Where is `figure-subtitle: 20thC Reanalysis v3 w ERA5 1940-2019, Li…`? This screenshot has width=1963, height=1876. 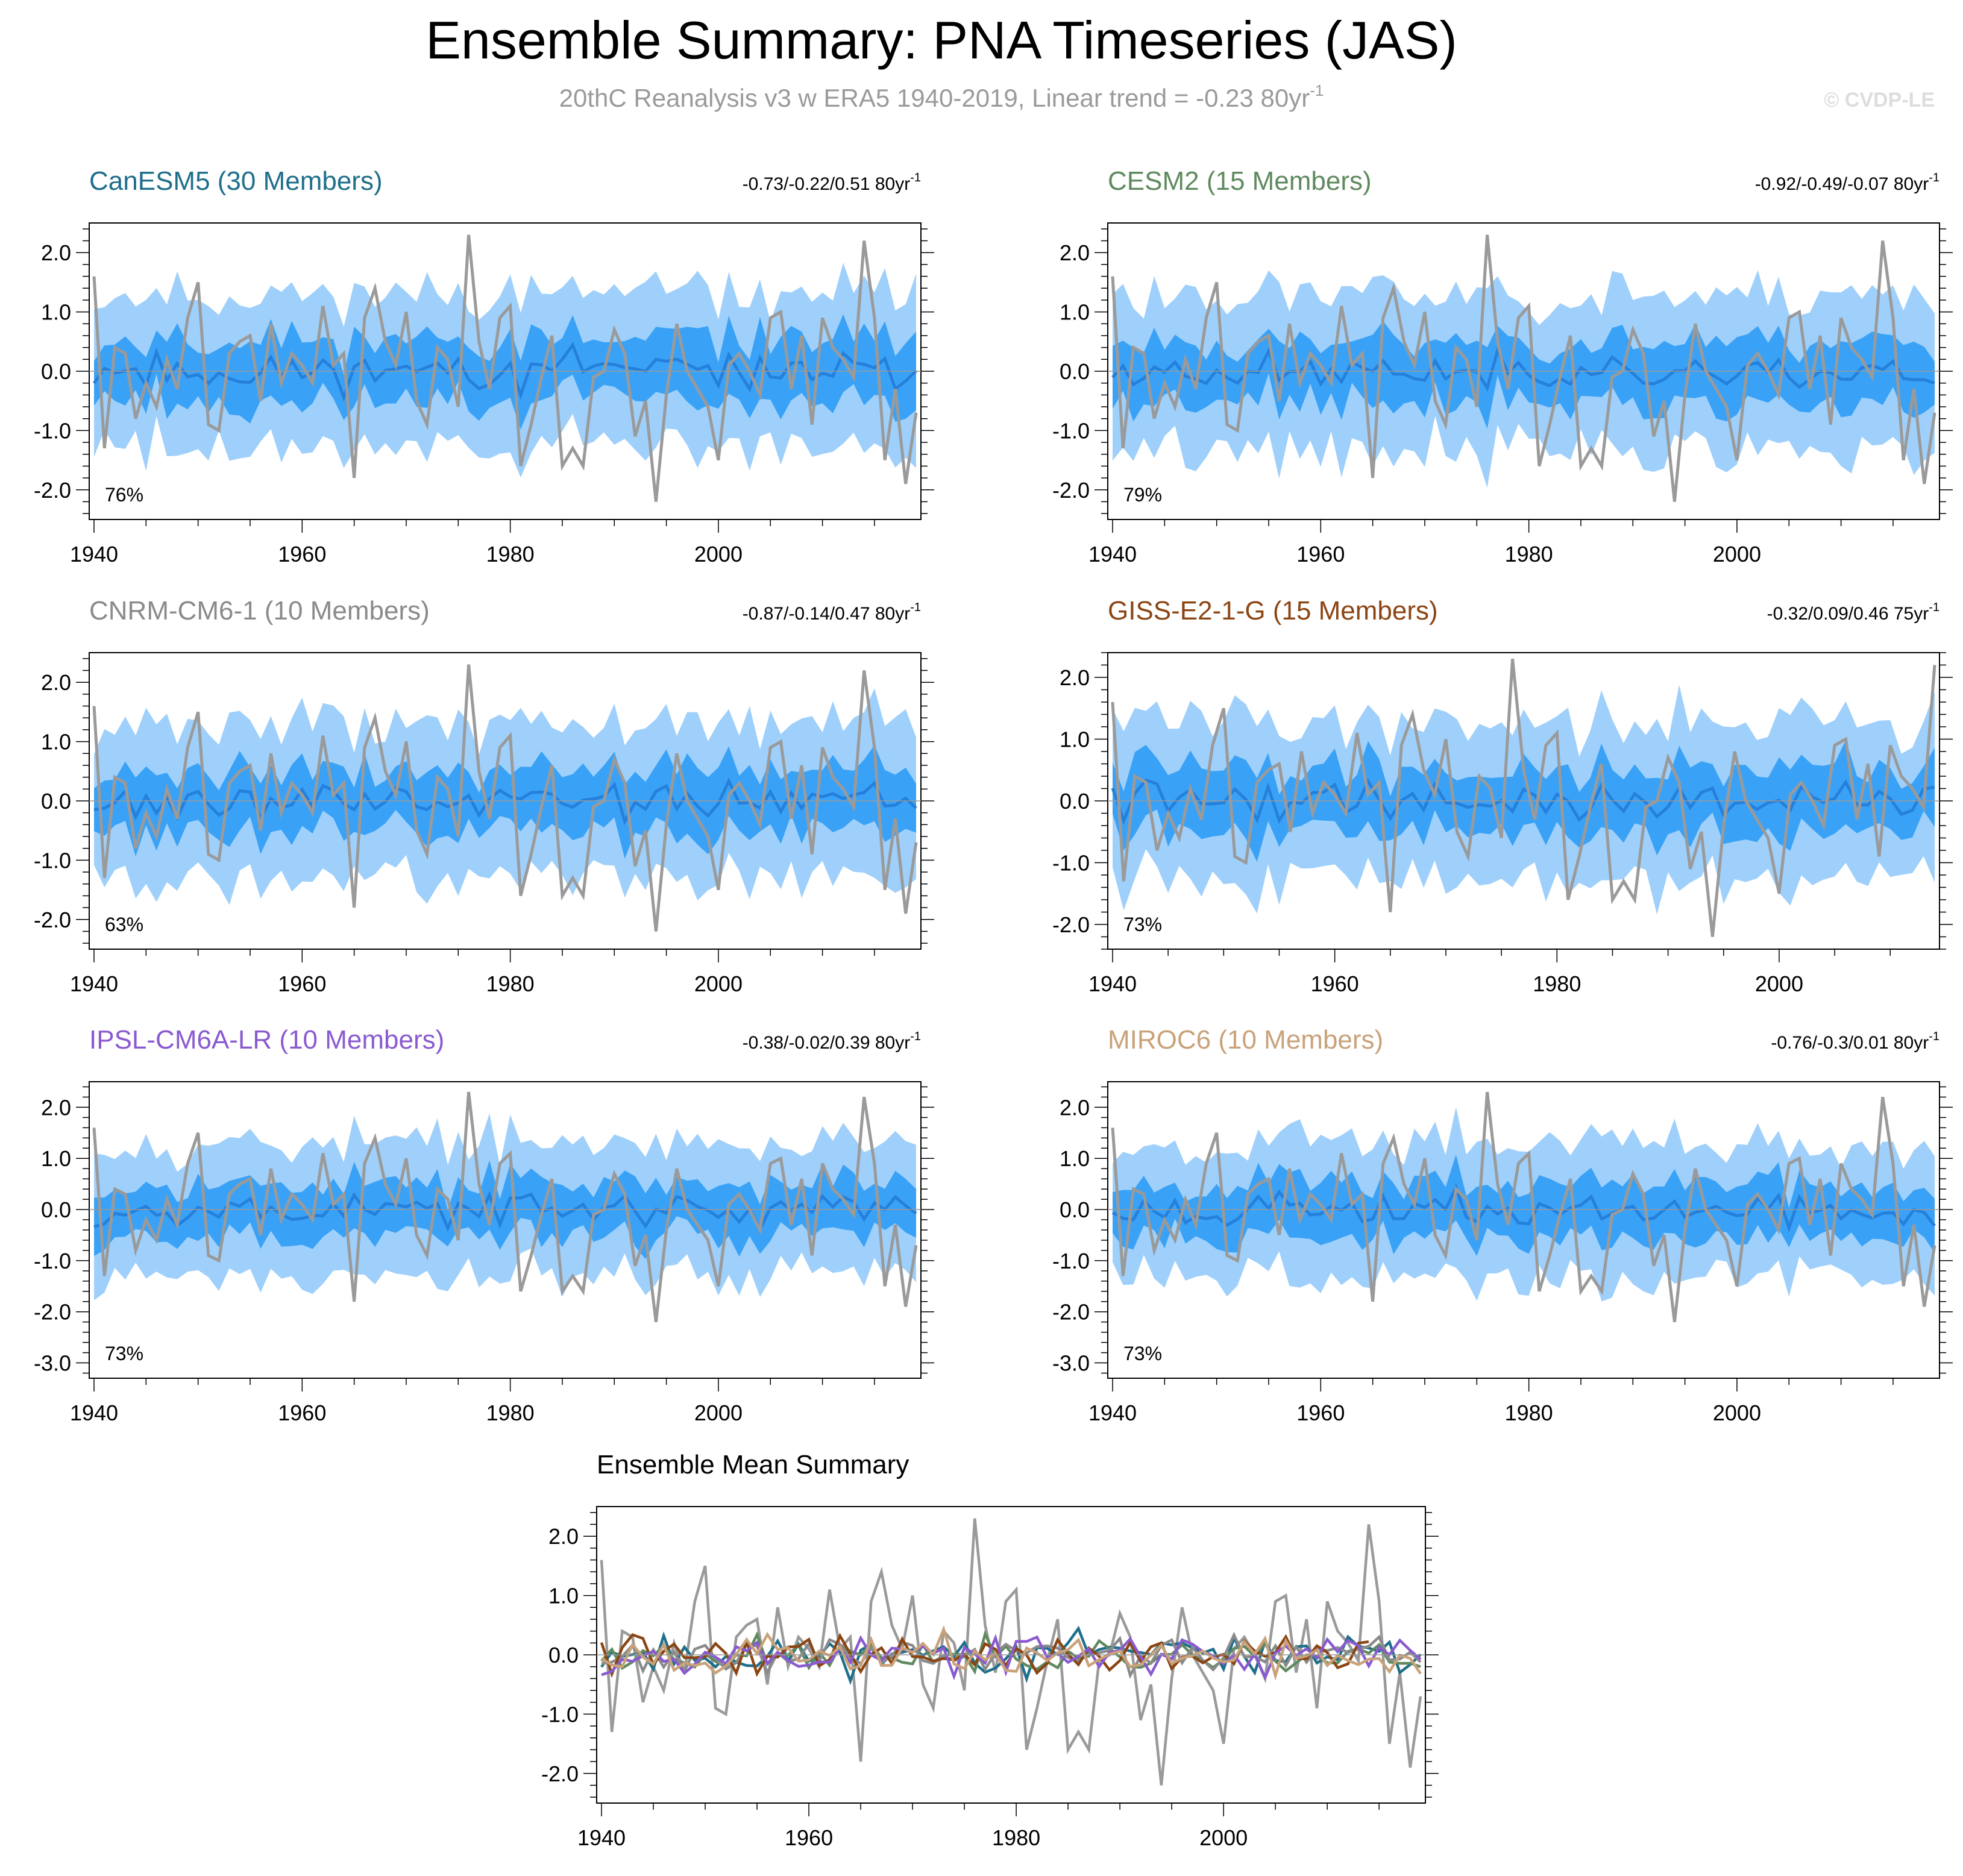
figure-subtitle: 20thC Reanalysis v3 w ERA5 1940-2019, Li… is located at coordinates (941, 96).